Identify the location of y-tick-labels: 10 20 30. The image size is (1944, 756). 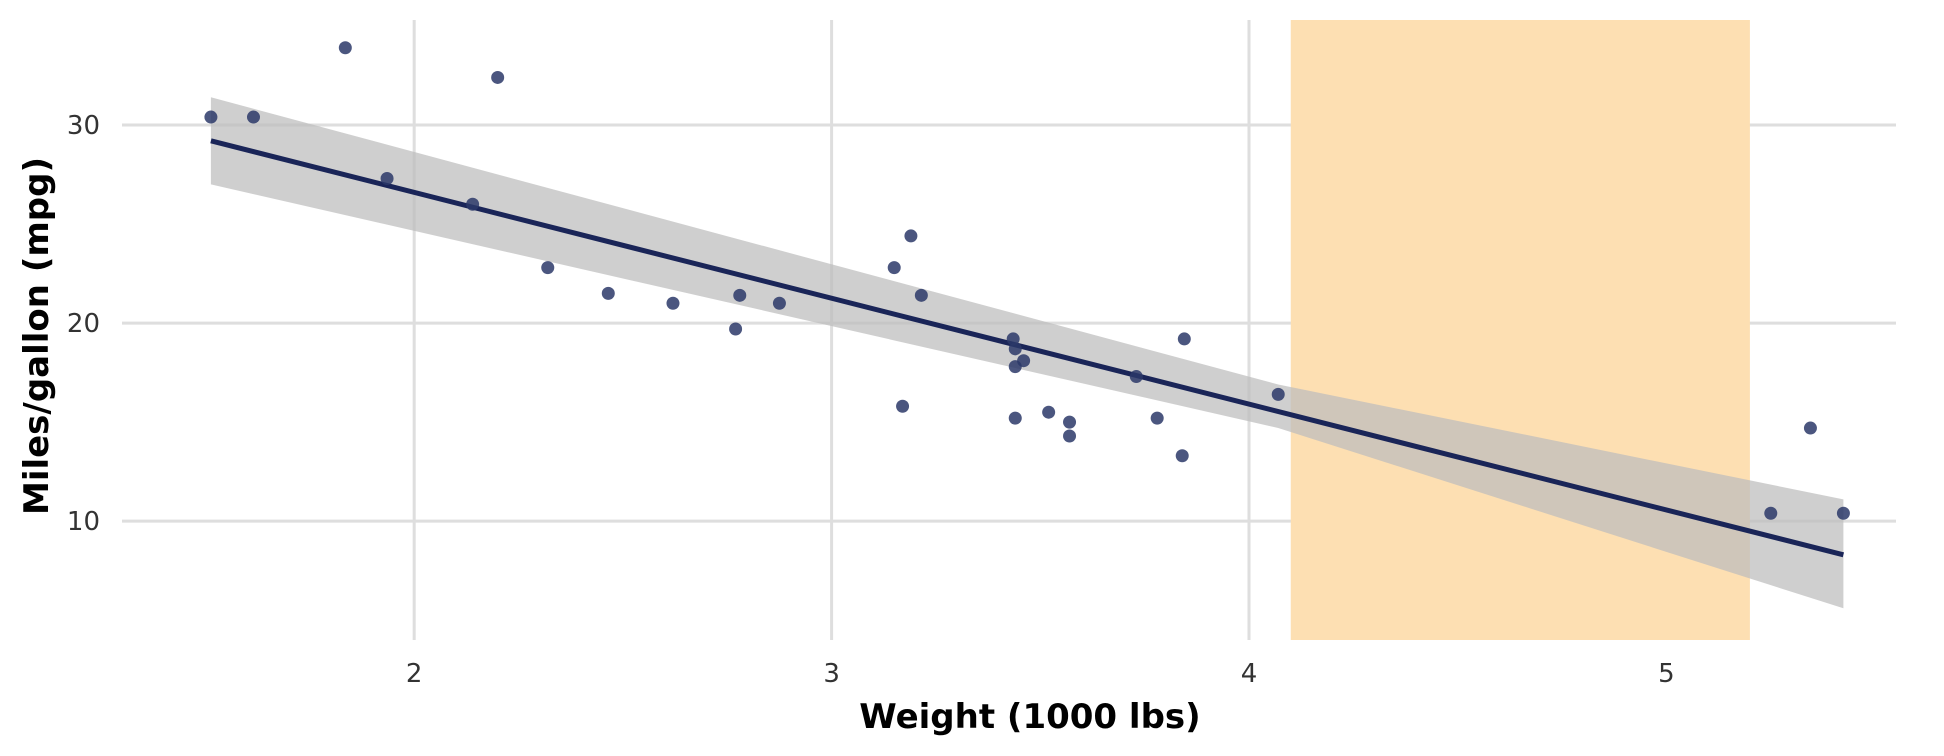
(83, 324).